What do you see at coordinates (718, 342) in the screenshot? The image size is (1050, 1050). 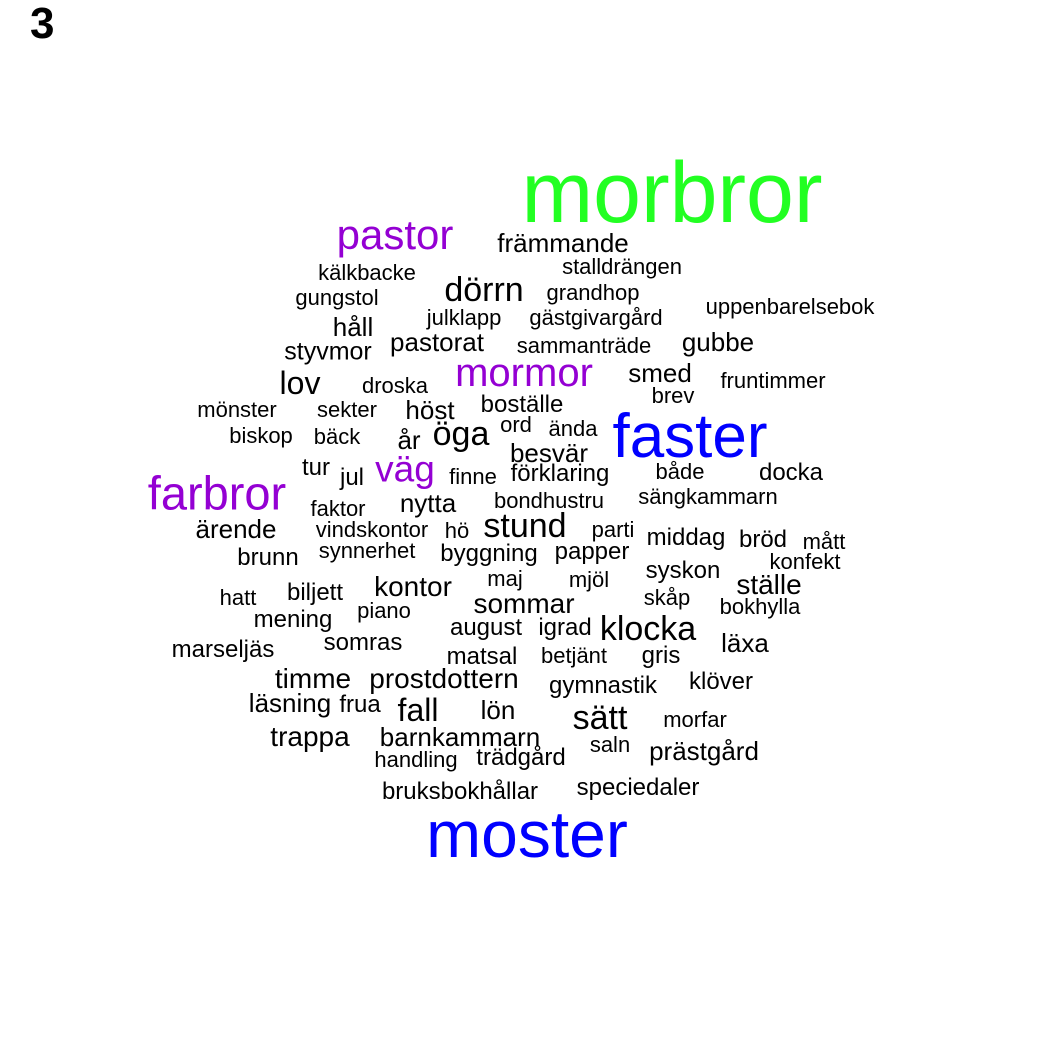 I see `word-cloud-word: gubbe` at bounding box center [718, 342].